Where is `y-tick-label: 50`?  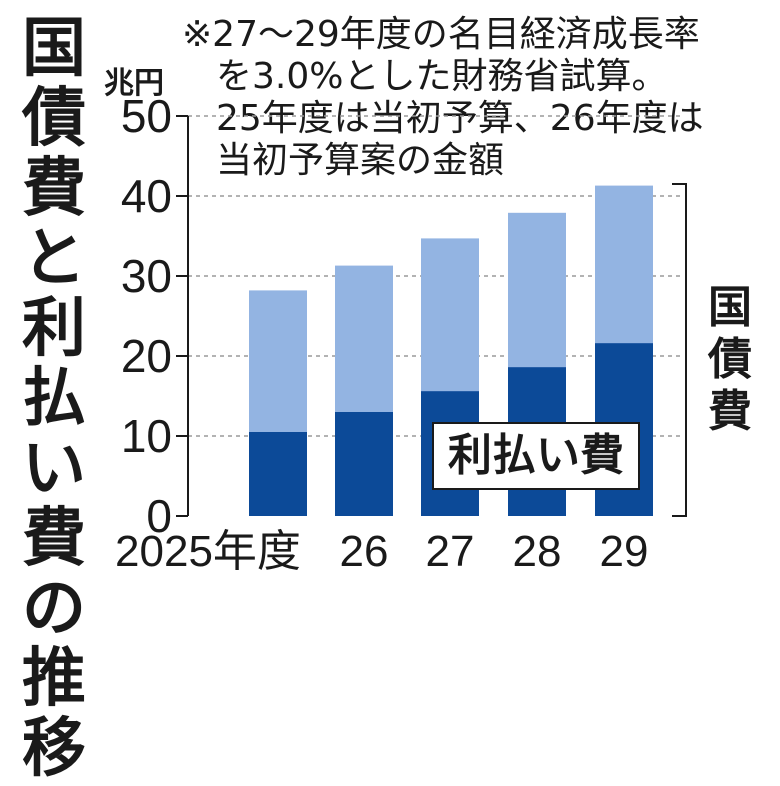 y-tick-label: 50 is located at coordinates (146, 116).